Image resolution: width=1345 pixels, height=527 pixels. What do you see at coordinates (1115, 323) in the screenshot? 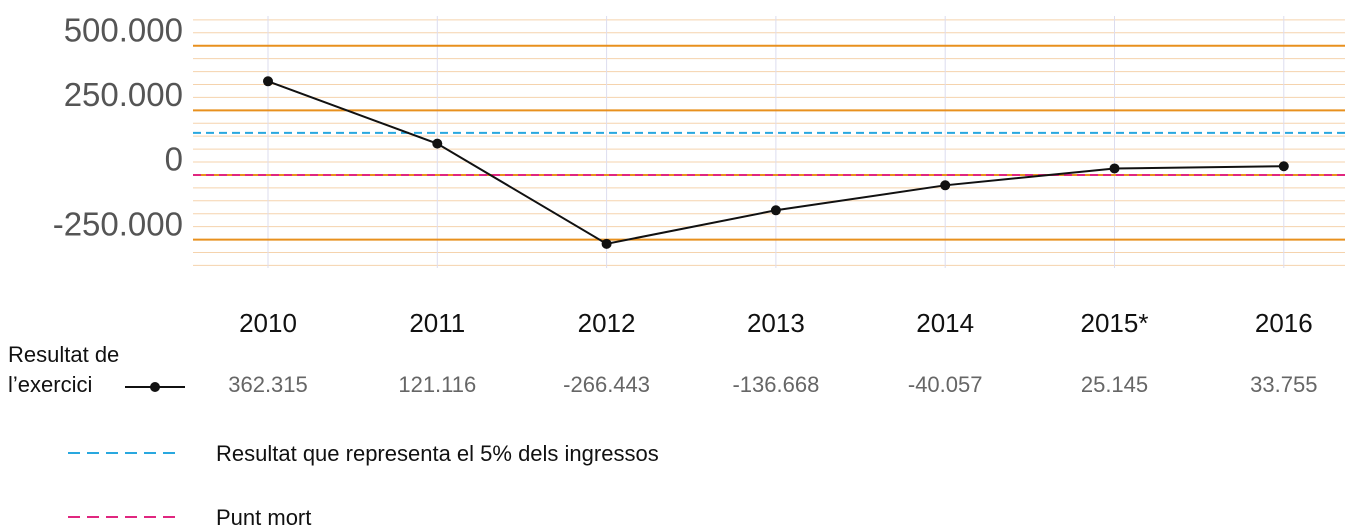
I see `x-tick-label: 2015*` at bounding box center [1115, 323].